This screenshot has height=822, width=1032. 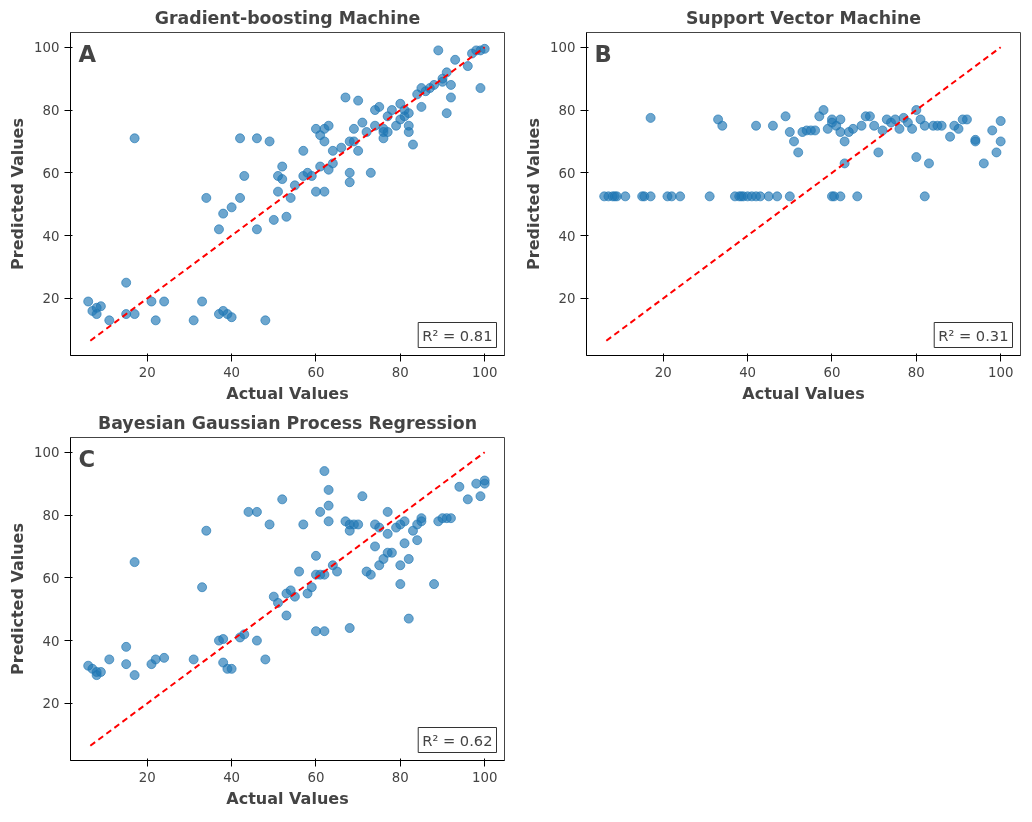 What do you see at coordinates (87, 458) in the screenshot?
I see `annotation: C` at bounding box center [87, 458].